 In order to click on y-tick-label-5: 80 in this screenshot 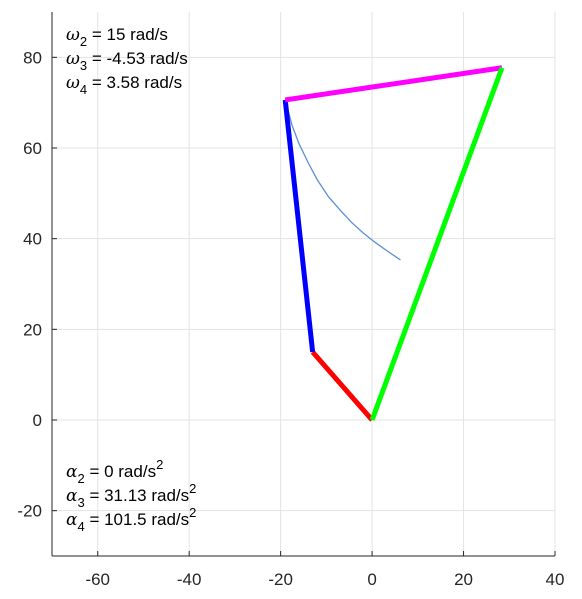, I will do `click(32, 57)`.